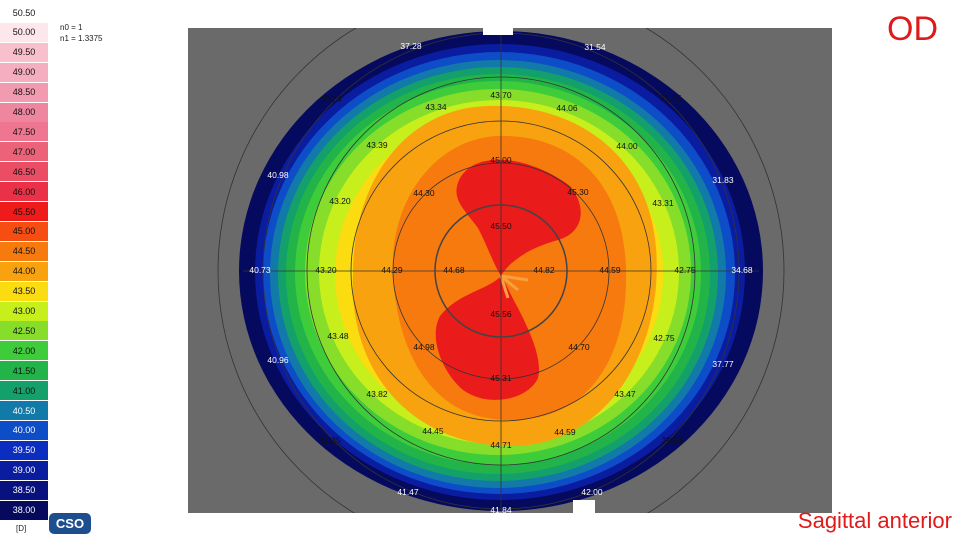  Describe the element at coordinates (377, 394) in the screenshot. I see `map-value-label: 43.82` at that location.